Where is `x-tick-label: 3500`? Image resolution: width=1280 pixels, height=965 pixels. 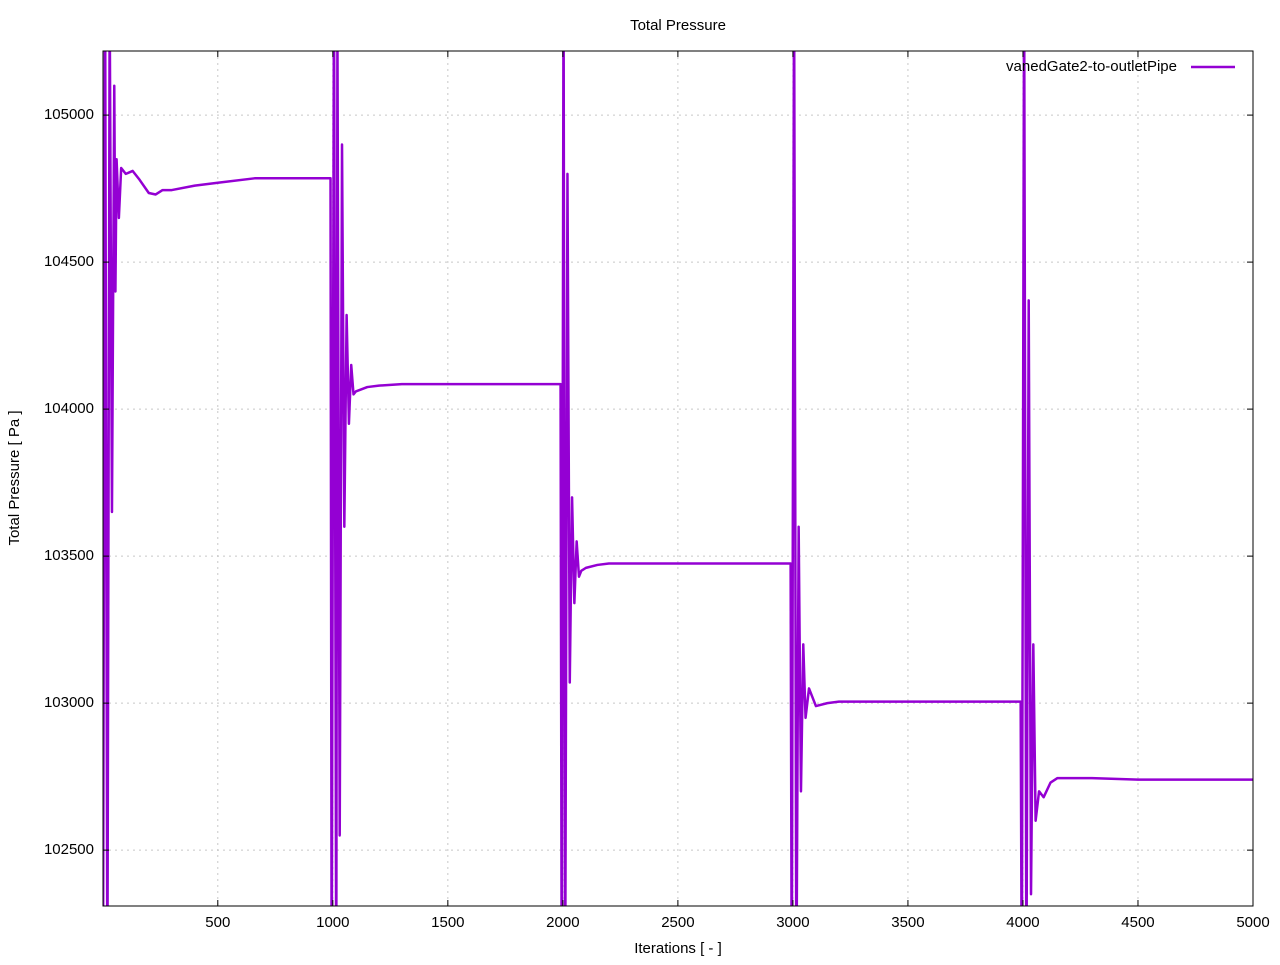 x-tick-label: 3500 is located at coordinates (907, 922).